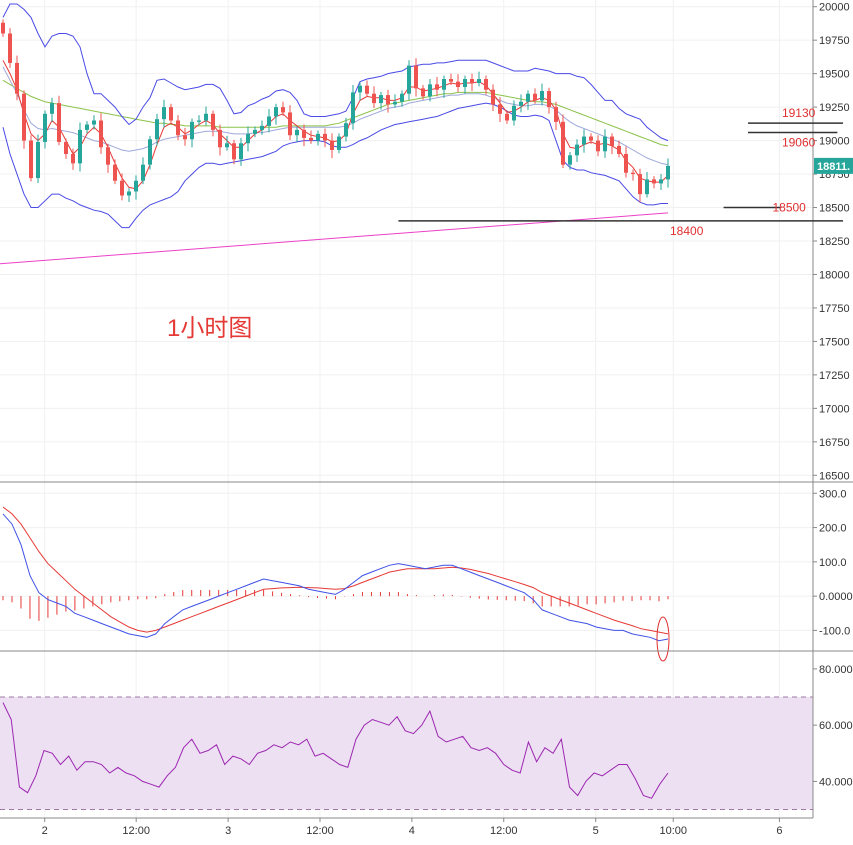 This screenshot has height=845, width=853. Describe the element at coordinates (834, 41) in the screenshot. I see `price-tick-label: 19750` at that location.